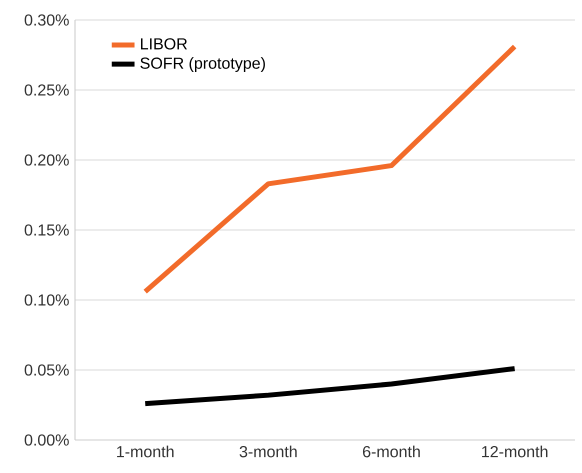 The height and width of the screenshot is (473, 582). I want to click on y-tick-label: 0.00%, so click(46, 440).